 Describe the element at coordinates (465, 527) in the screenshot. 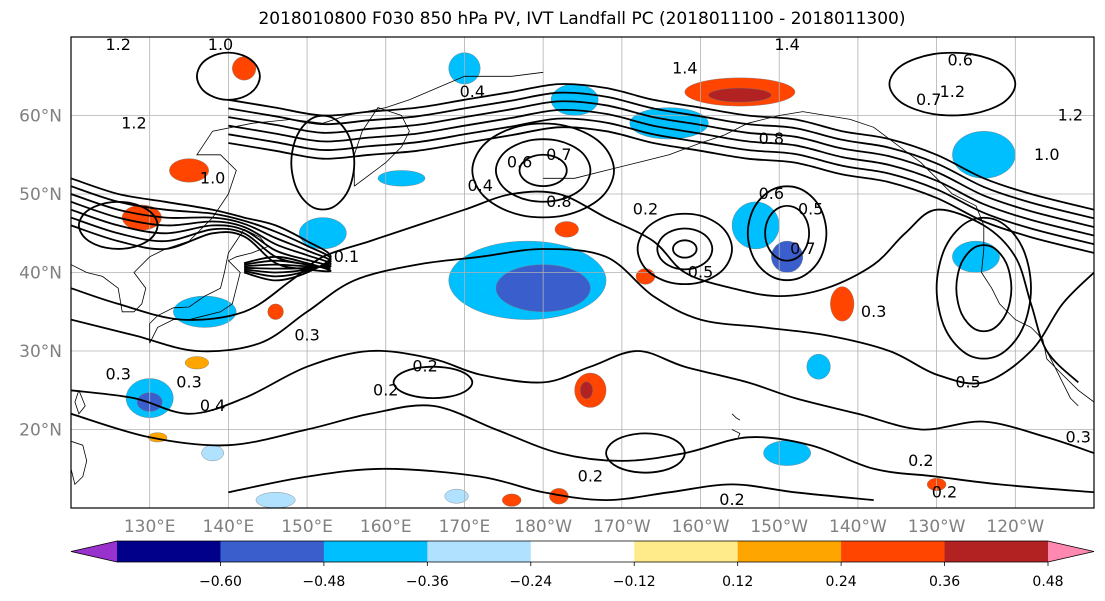

I see `lon-tick-label: 170°E` at that location.